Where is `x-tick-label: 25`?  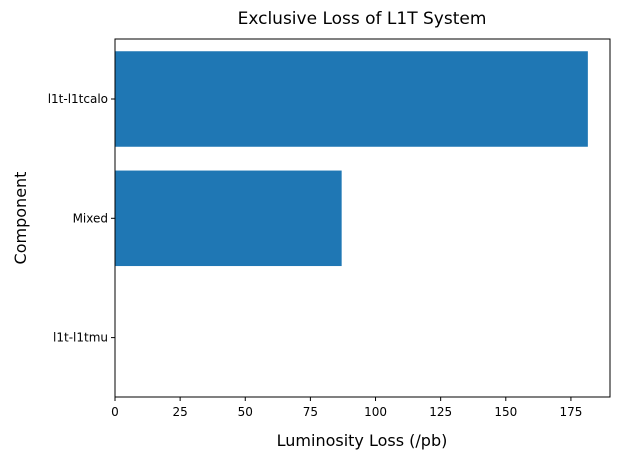 x-tick-label: 25 is located at coordinates (179, 412).